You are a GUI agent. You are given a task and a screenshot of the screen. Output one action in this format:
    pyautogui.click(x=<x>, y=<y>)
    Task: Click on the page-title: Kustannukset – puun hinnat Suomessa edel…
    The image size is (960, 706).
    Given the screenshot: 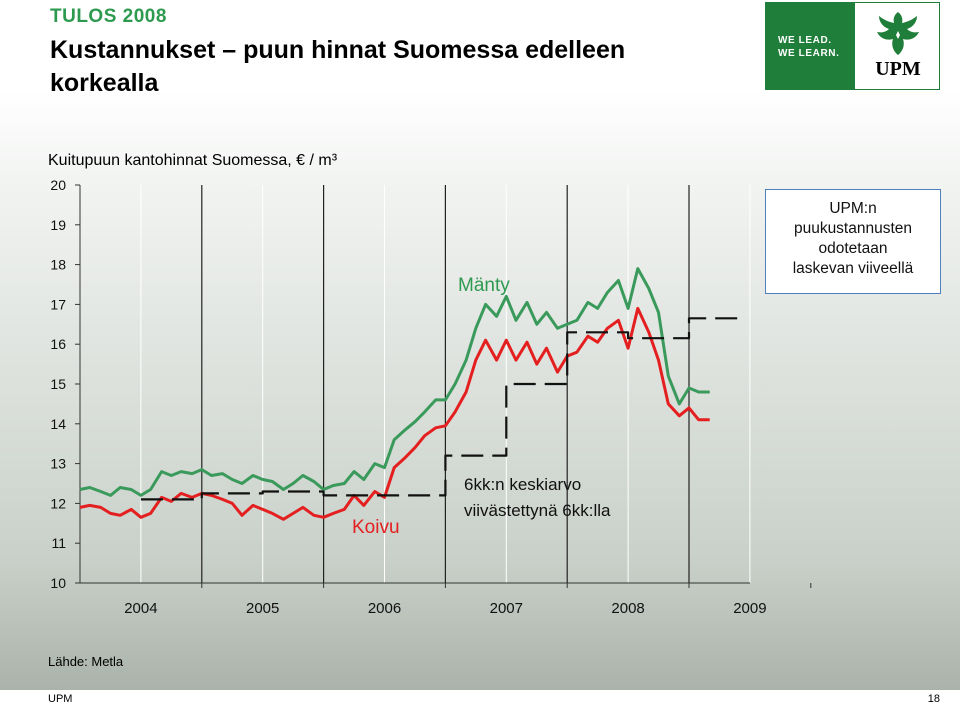 What is the action you would take?
    pyautogui.click(x=338, y=66)
    